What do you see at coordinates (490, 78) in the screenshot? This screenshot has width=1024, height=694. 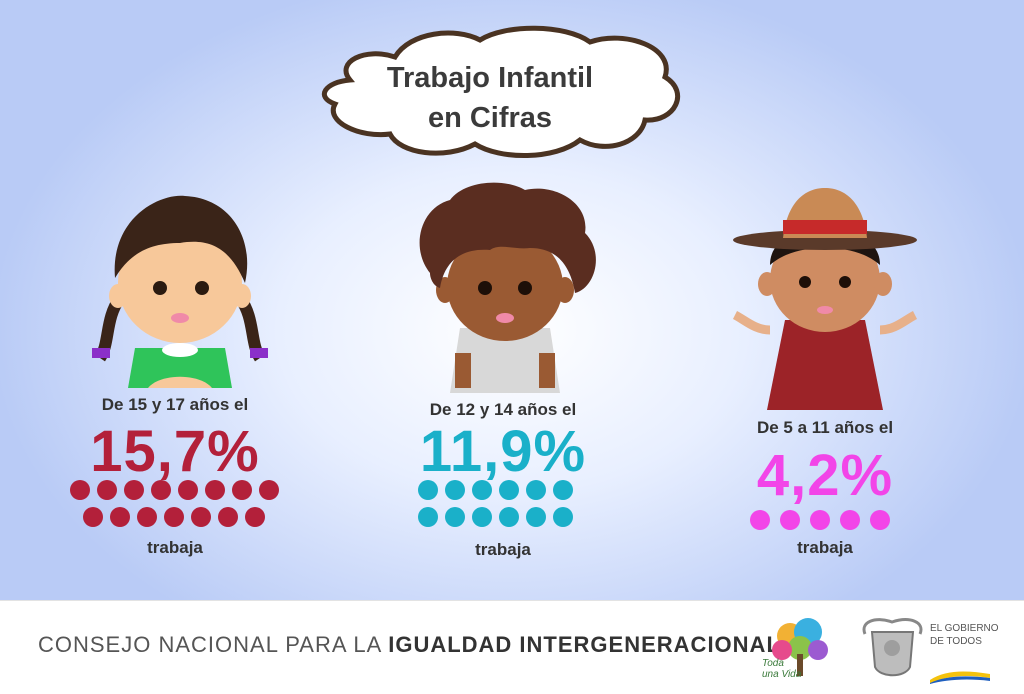 I see `title-line-1: Trabajo Infantil` at bounding box center [490, 78].